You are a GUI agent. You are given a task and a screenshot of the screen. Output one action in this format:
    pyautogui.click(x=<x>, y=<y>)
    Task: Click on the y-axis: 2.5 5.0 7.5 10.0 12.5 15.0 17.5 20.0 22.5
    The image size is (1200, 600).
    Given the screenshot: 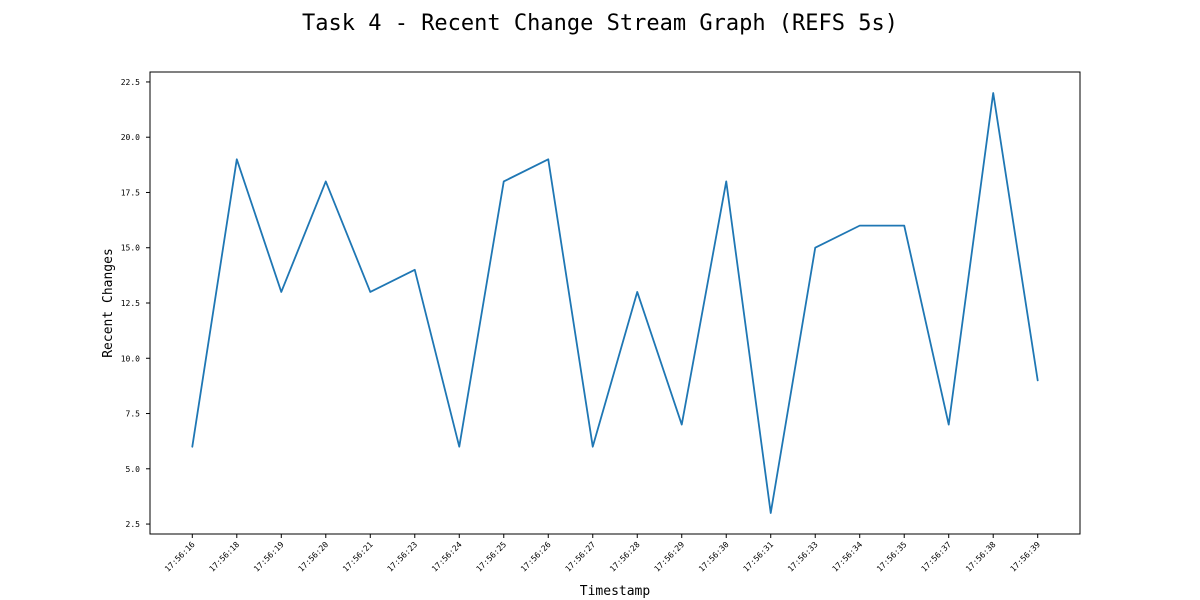 What is the action you would take?
    pyautogui.click(x=135, y=303)
    